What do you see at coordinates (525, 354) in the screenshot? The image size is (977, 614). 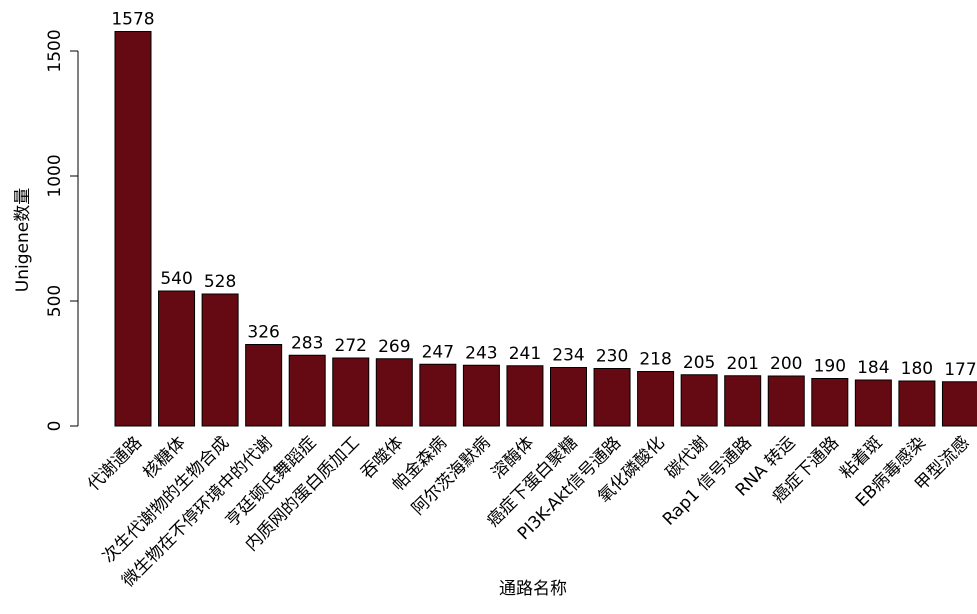 I see `data-label: 241` at bounding box center [525, 354].